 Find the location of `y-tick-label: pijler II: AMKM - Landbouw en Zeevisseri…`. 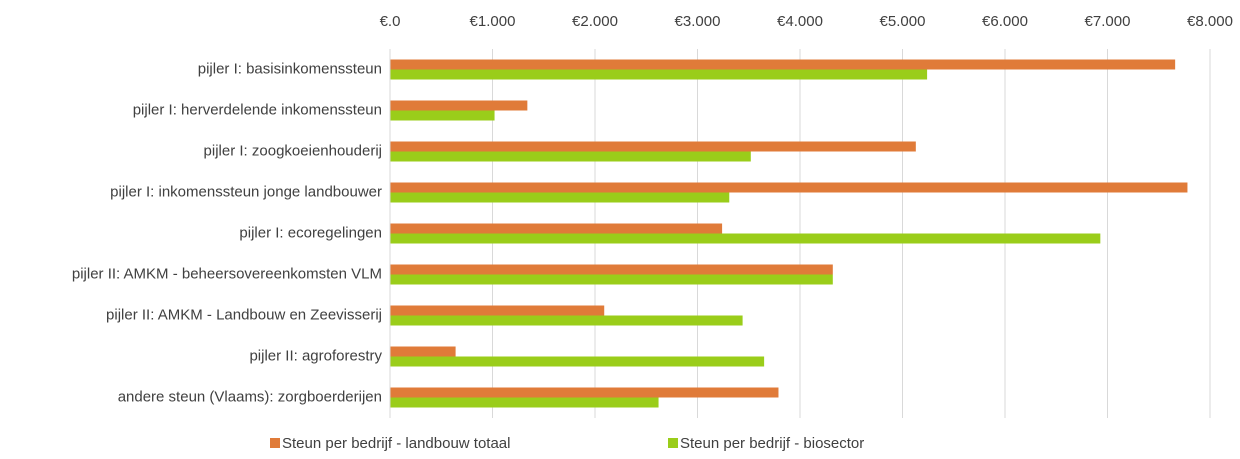

y-tick-label: pijler II: AMKM - Landbouw en Zeevisseri… is located at coordinates (244, 314).